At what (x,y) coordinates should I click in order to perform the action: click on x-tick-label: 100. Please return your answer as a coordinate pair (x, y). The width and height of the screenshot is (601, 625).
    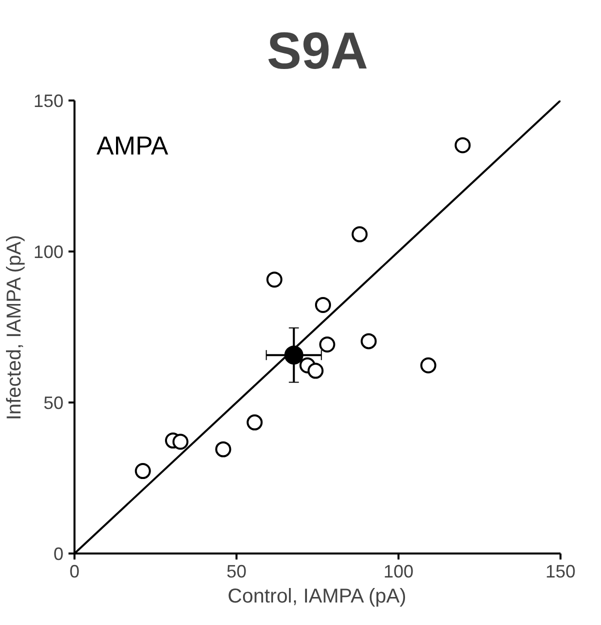
    Looking at the image, I should click on (398, 572).